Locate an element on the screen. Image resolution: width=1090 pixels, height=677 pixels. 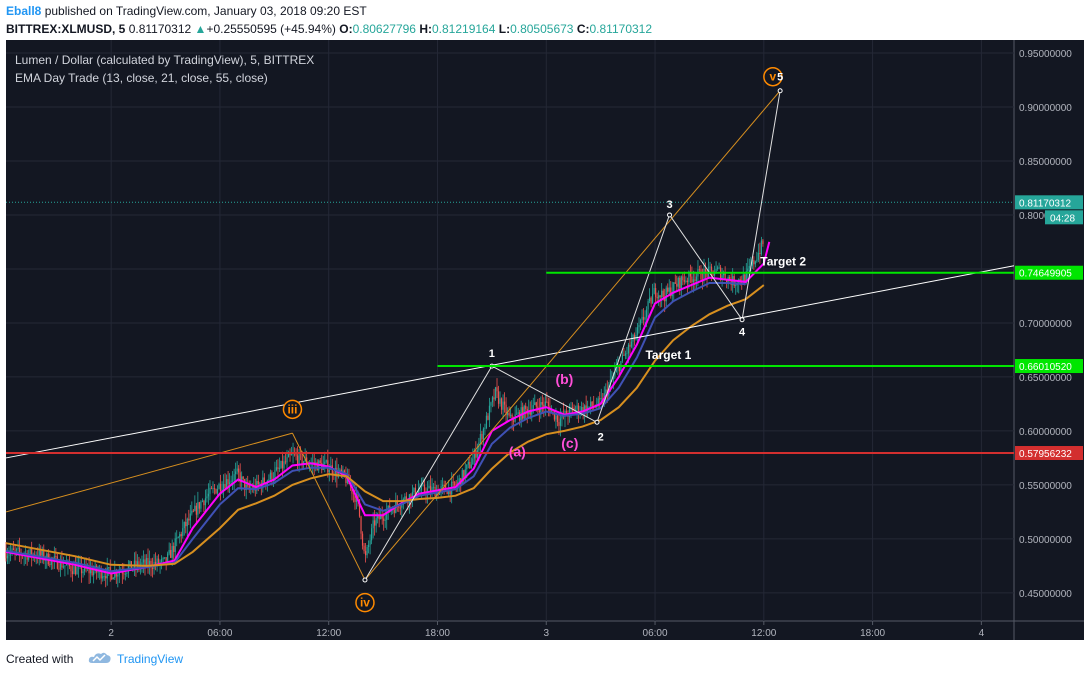
price-tag-label: 0.81170312 is located at coordinates (1045, 203).